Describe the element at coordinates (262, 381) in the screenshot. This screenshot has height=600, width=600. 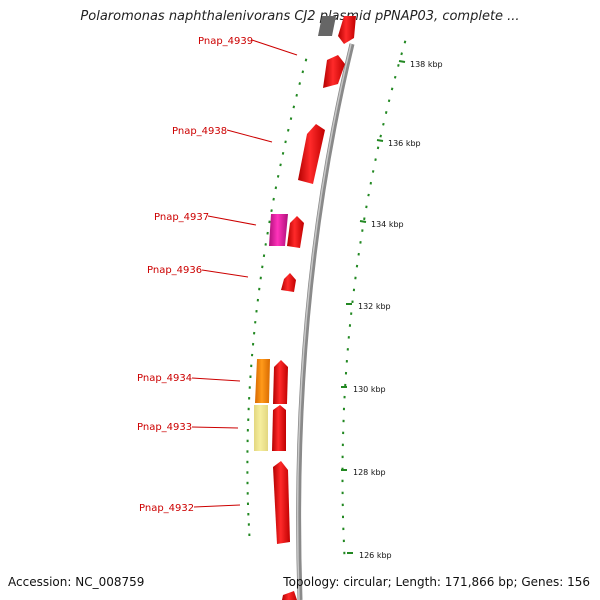
I see `gene-pnap-4934-orange-block` at that location.